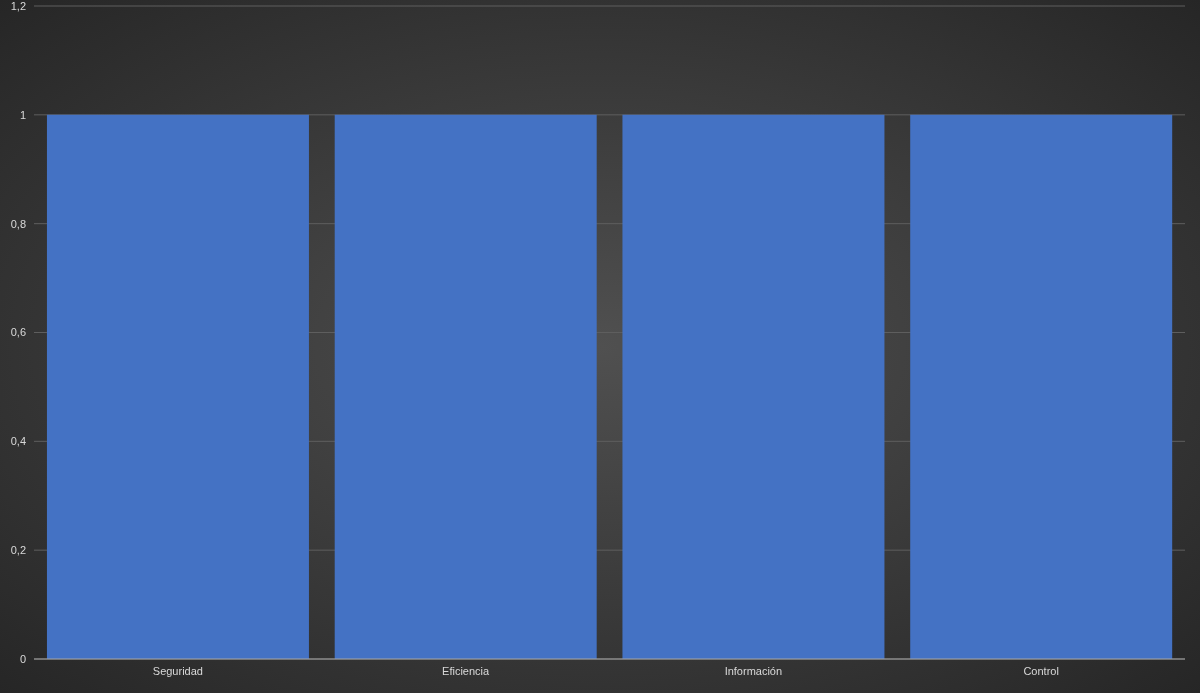  I want to click on x-tick-label: Eficiencia, so click(466, 670).